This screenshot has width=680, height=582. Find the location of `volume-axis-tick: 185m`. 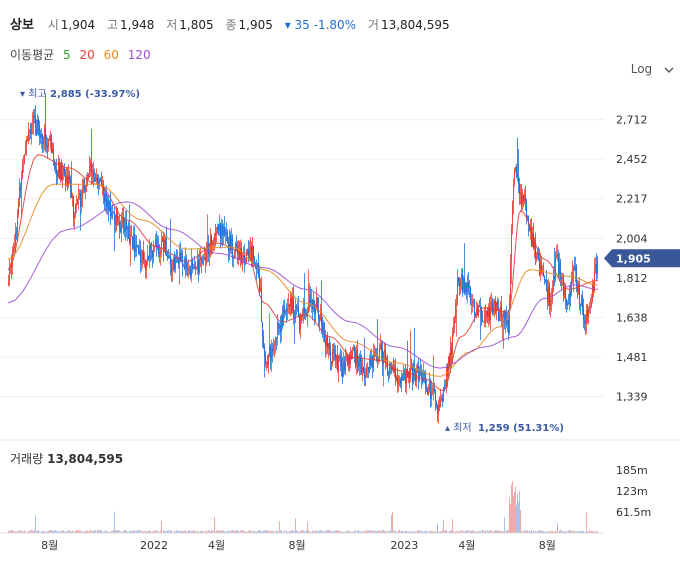

volume-axis-tick: 185m is located at coordinates (632, 470).